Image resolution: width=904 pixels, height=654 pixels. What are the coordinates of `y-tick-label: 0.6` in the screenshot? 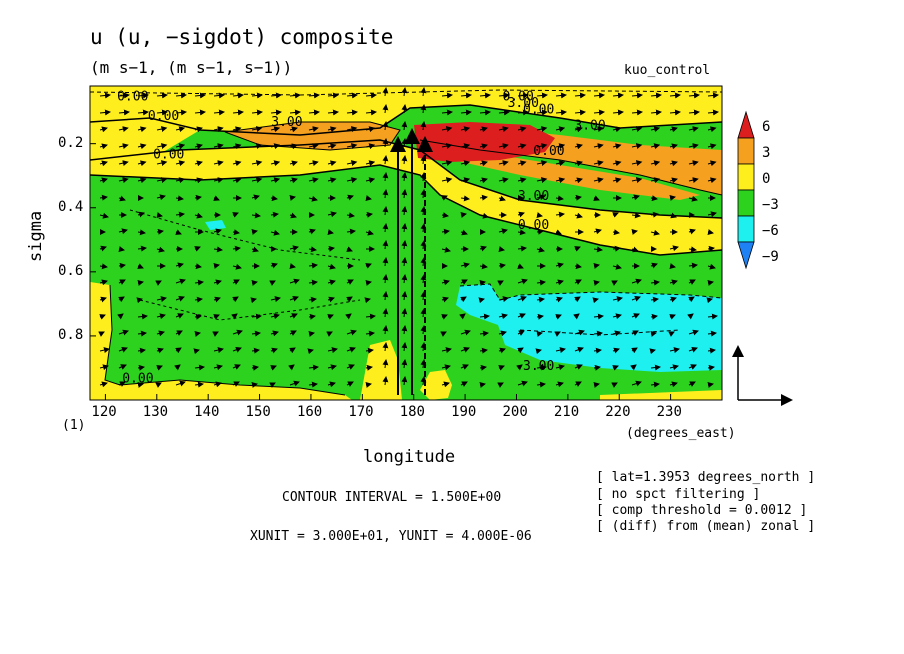 It's located at (71, 270).